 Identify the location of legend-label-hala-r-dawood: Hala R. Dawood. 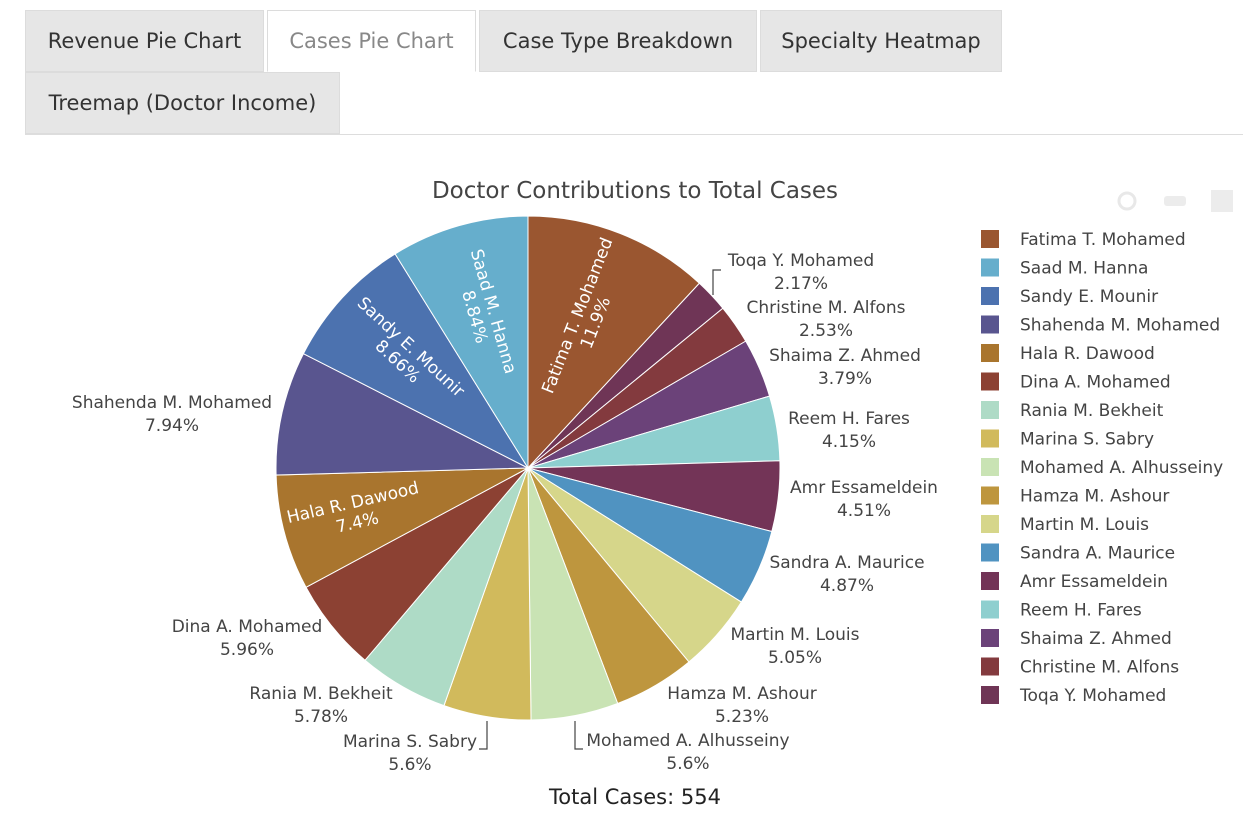
(1087, 354).